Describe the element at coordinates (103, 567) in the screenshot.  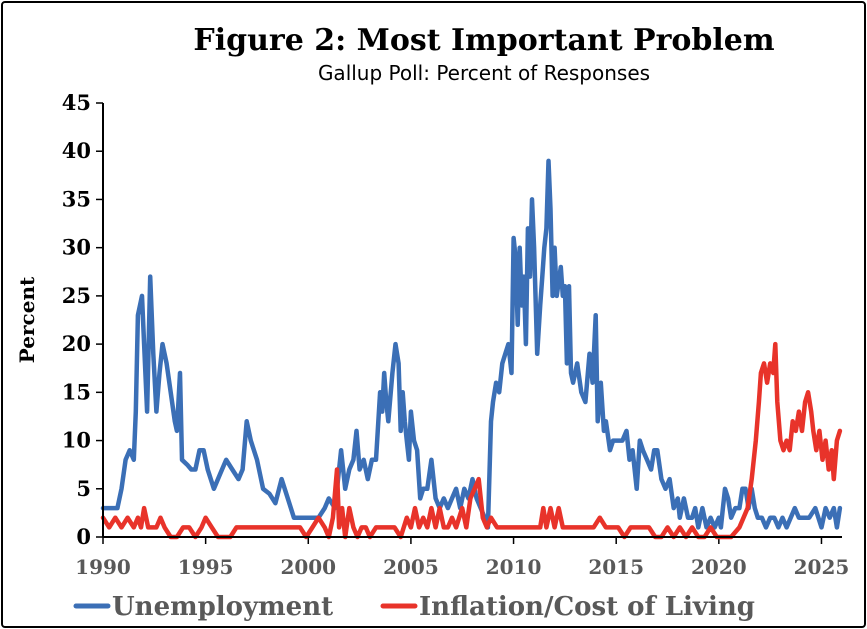
I see `x-tick-label: 1990` at that location.